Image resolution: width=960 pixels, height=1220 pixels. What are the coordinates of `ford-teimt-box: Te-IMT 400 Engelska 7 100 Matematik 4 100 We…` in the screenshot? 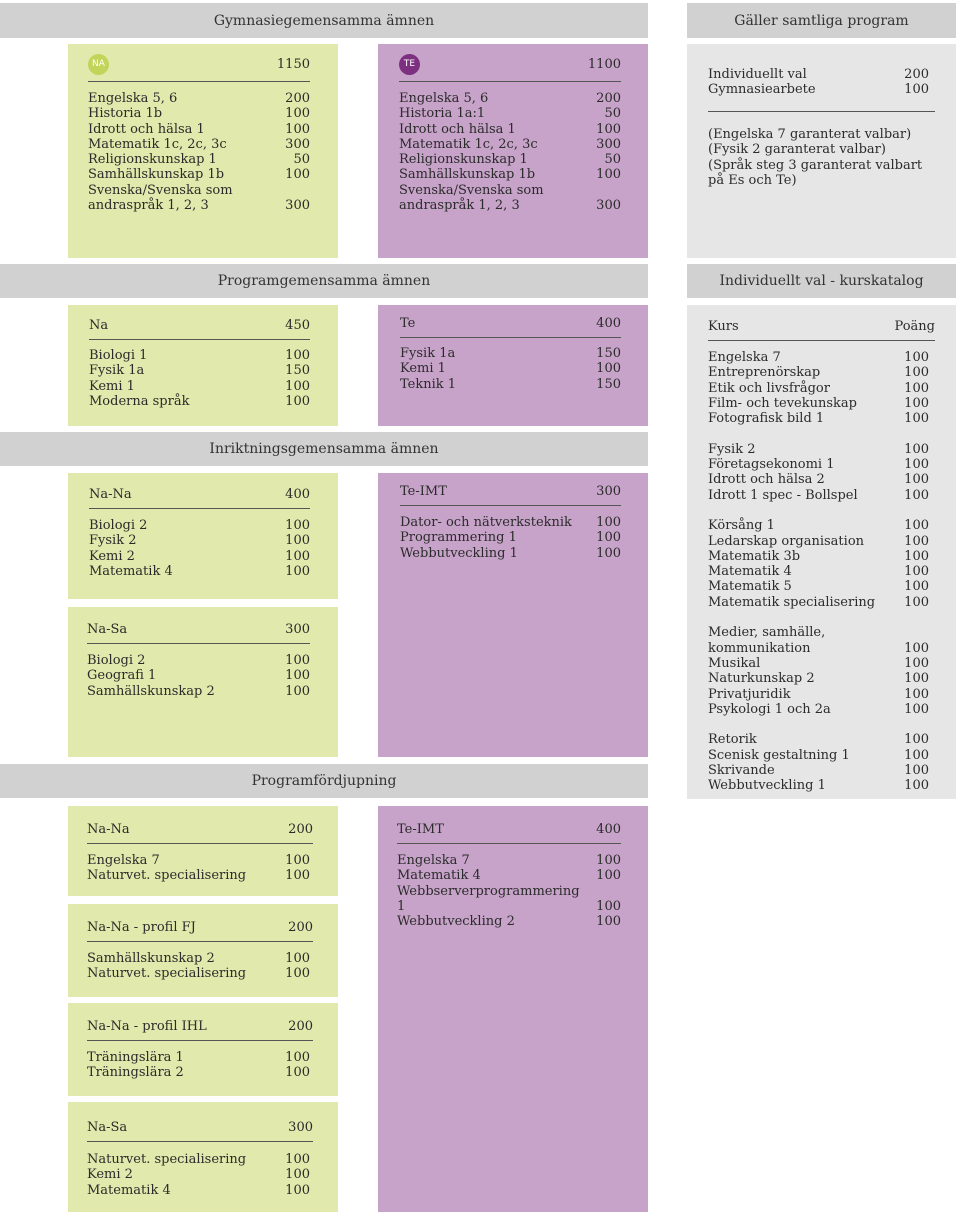 It's located at (513, 1009).